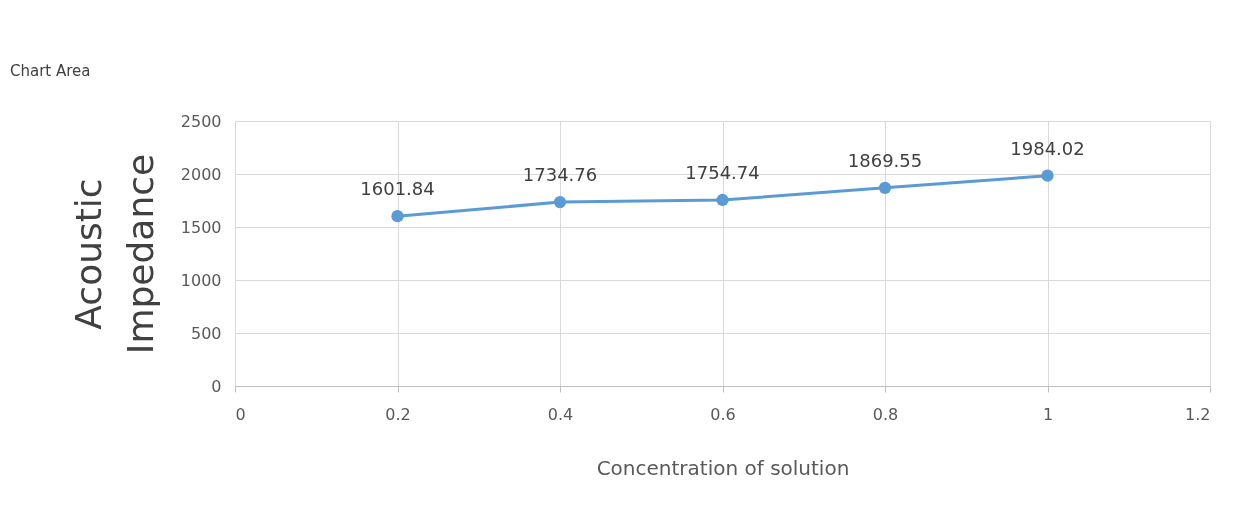 The image size is (1249, 510). I want to click on x-tick-label: 0, so click(240, 414).